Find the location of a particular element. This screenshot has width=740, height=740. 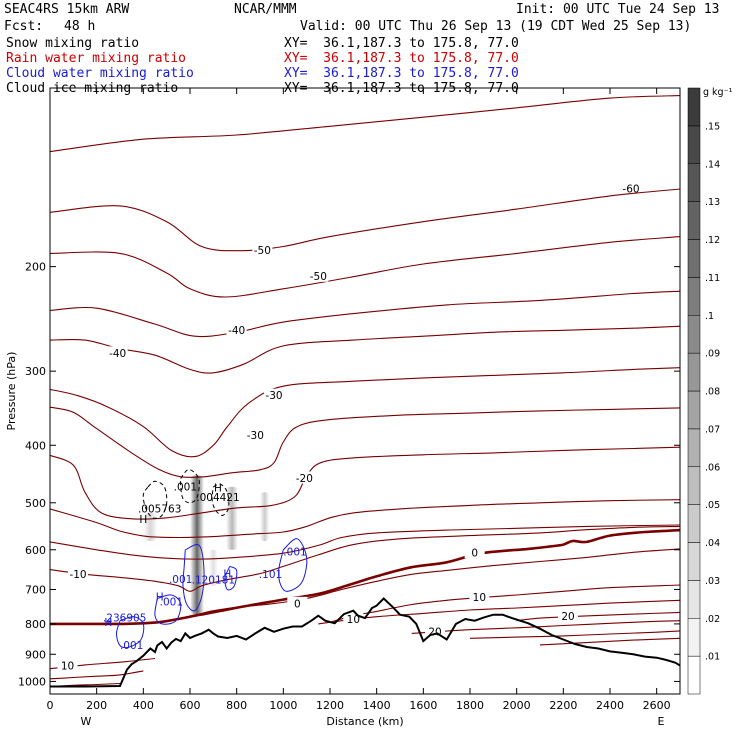

x-tick-label: 1800 is located at coordinates (470, 705).